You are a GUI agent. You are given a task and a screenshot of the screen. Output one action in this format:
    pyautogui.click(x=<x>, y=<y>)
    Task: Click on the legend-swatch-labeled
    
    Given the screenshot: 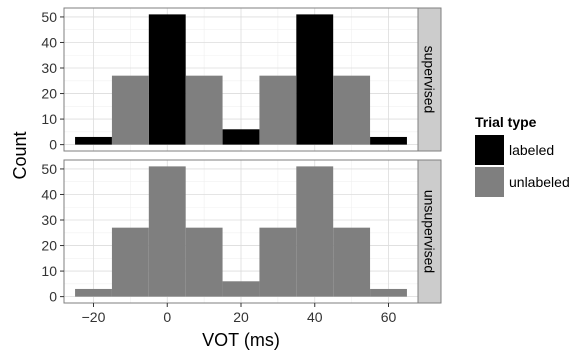 What is the action you would take?
    pyautogui.click(x=489, y=150)
    